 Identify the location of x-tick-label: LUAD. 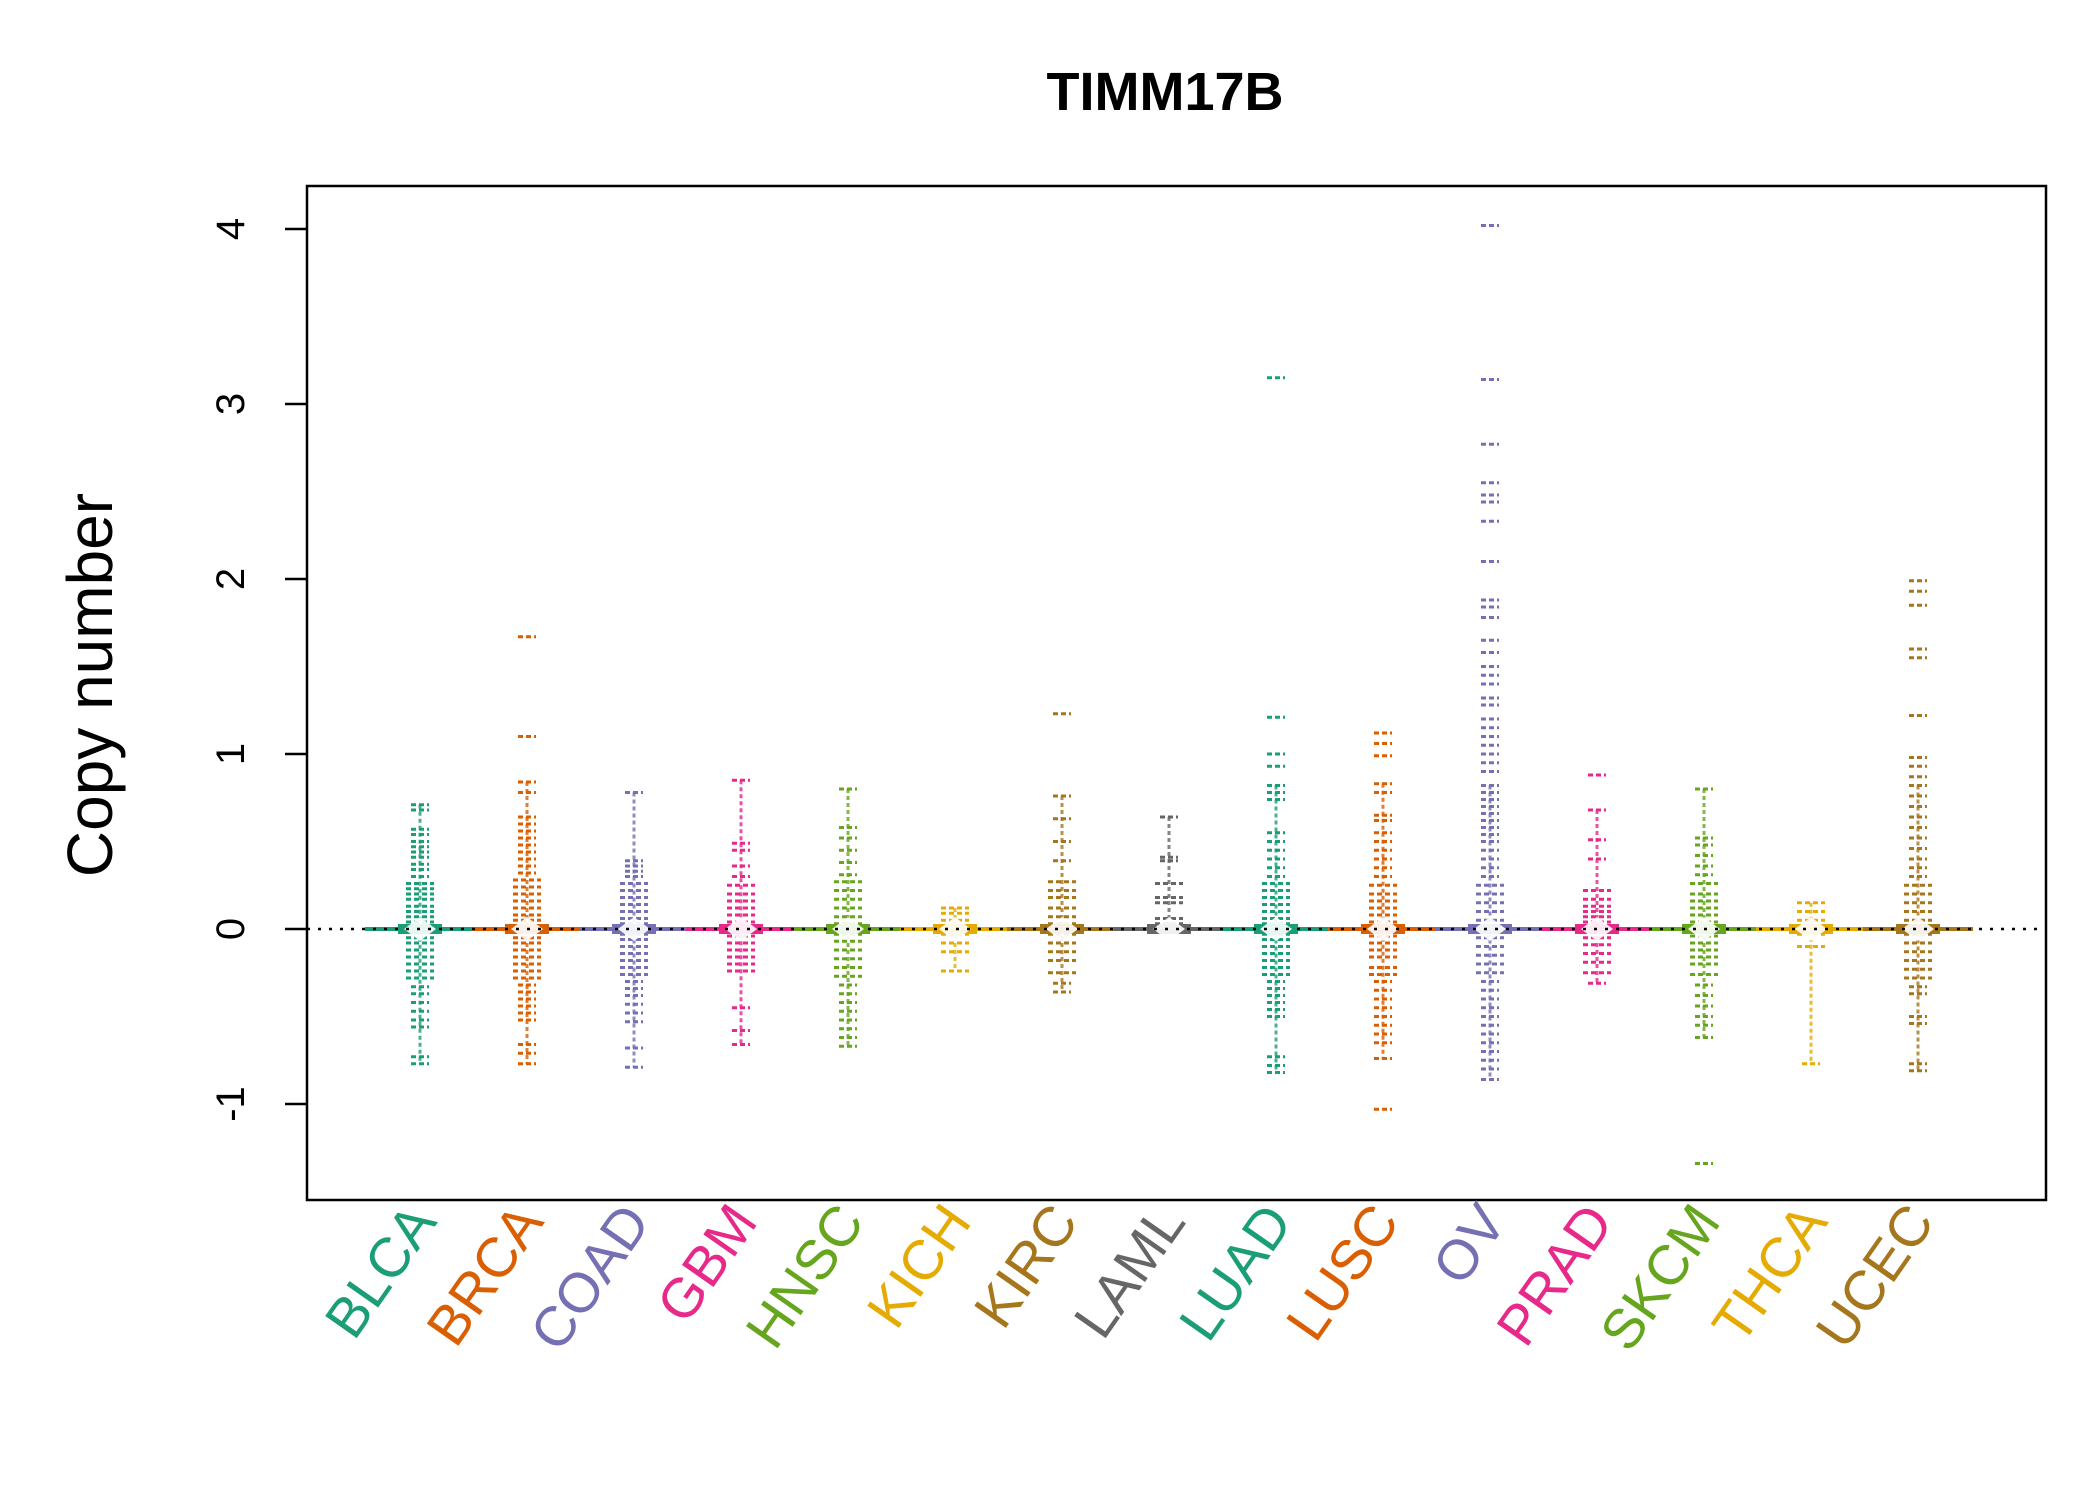
(1235, 1272).